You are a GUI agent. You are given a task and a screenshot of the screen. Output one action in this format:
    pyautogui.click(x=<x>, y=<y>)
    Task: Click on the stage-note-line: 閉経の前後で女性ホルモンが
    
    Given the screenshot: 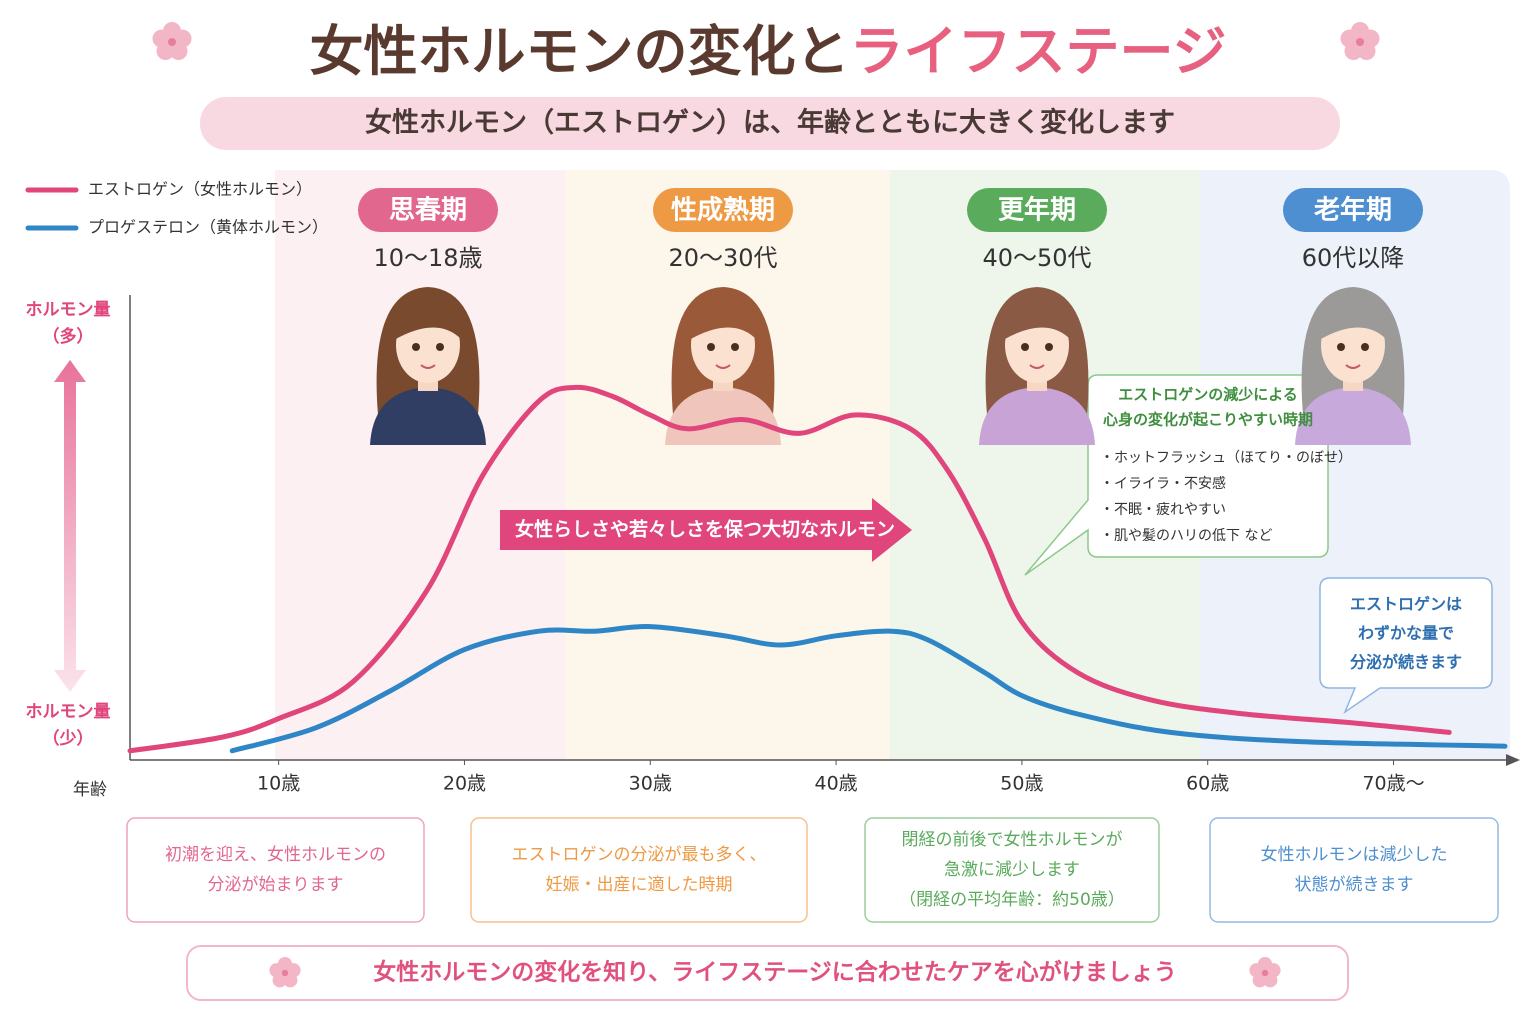 What is the action you would take?
    pyautogui.click(x=1012, y=840)
    